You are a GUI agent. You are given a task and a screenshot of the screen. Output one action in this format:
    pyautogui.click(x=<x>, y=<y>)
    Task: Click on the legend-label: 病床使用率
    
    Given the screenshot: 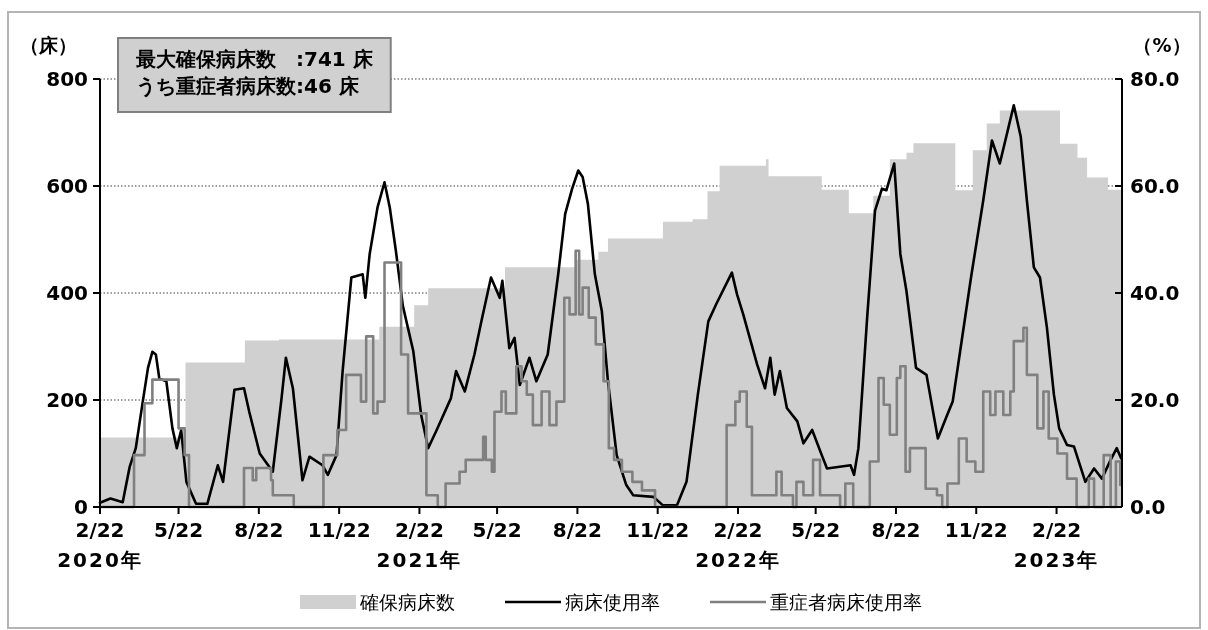 What is the action you would take?
    pyautogui.click(x=612, y=602)
    